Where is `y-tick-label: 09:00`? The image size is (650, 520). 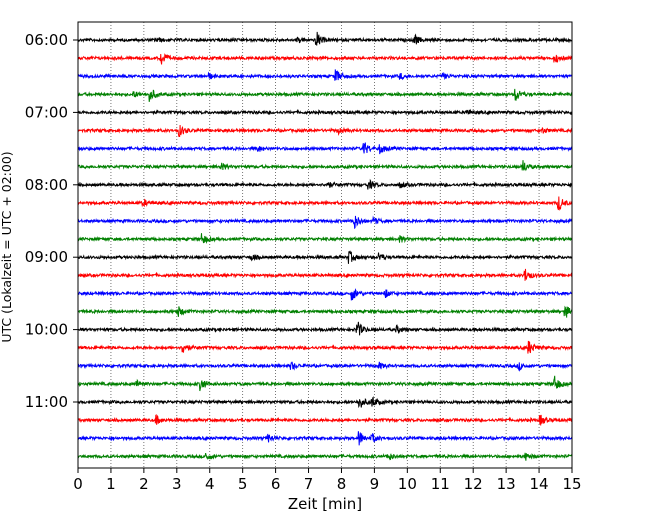
y-tick-label: 09:00 is located at coordinates (46, 257).